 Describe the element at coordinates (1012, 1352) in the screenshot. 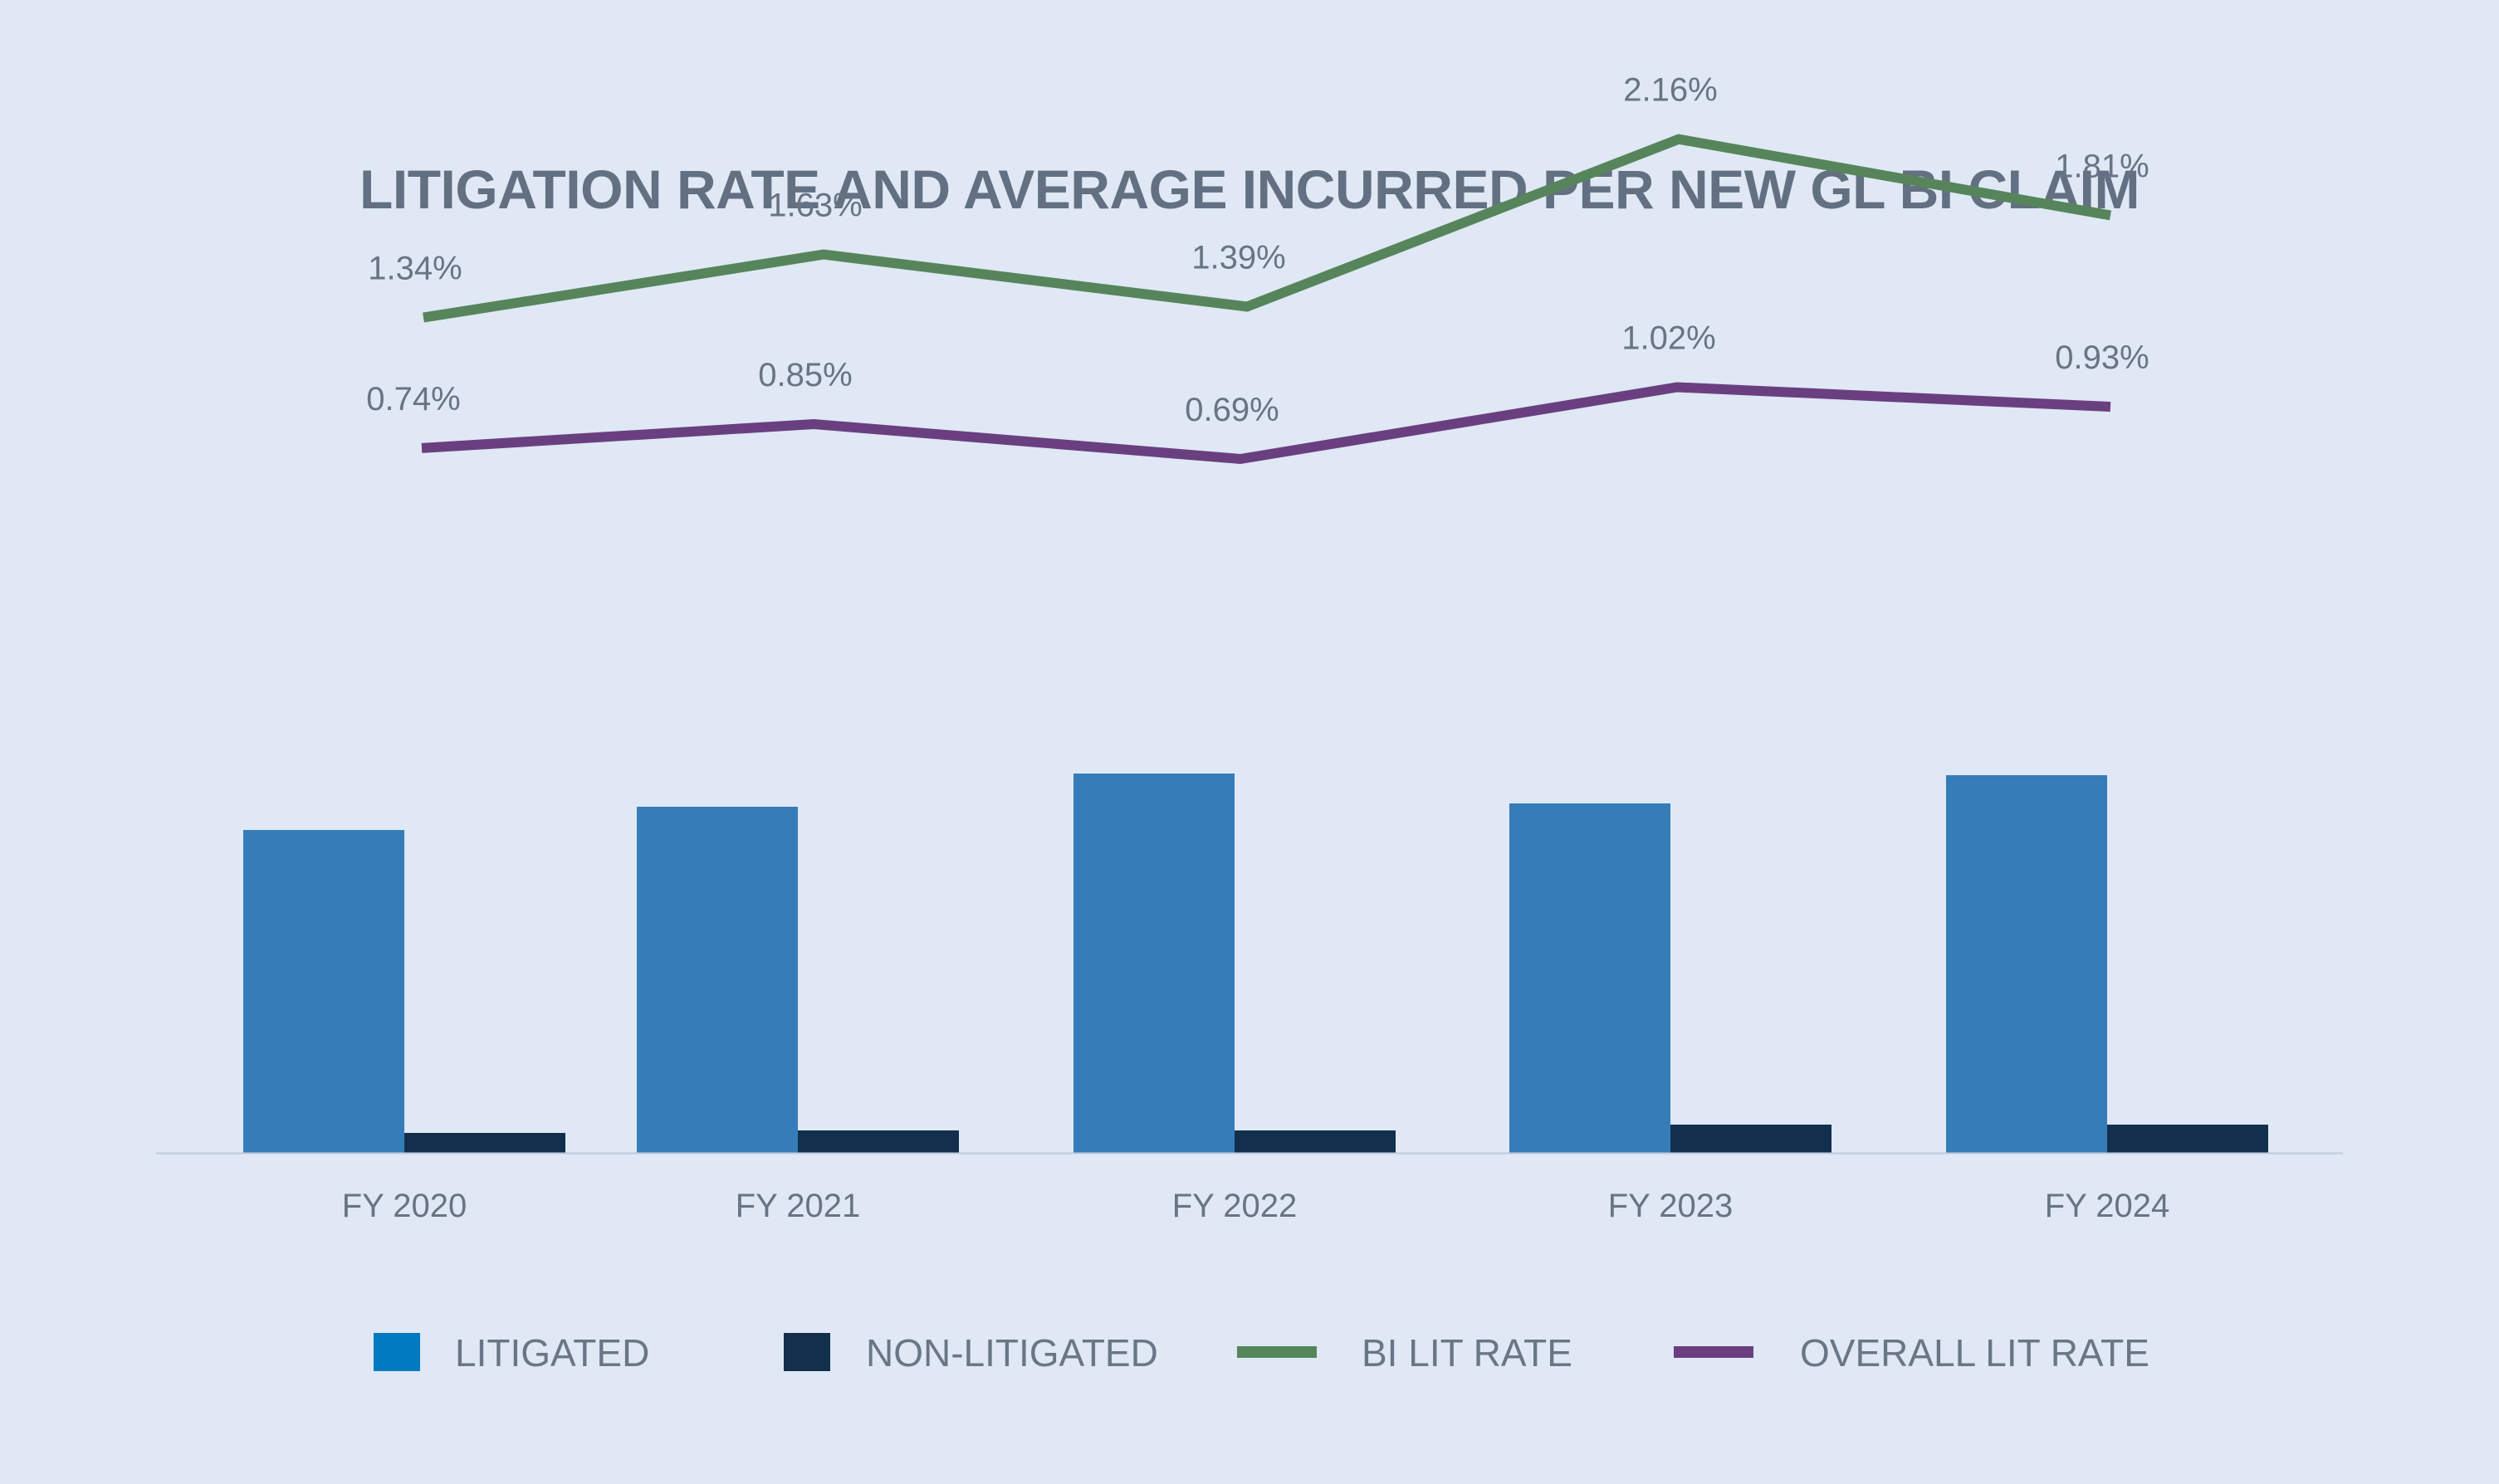

I see `legend-label: NON-LITIGATED` at that location.